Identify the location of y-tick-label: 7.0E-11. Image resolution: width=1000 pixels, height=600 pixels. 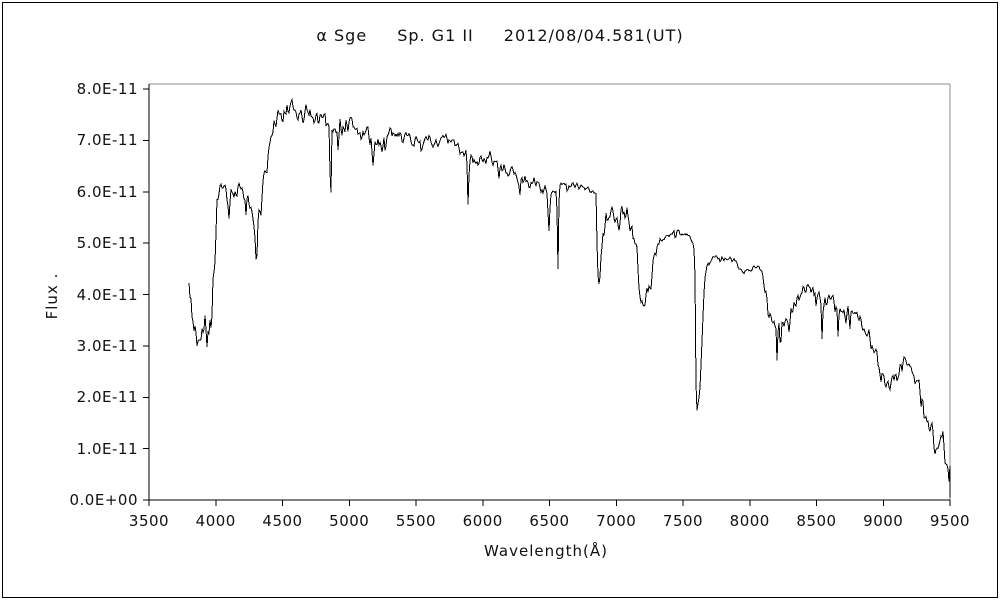
(107, 140).